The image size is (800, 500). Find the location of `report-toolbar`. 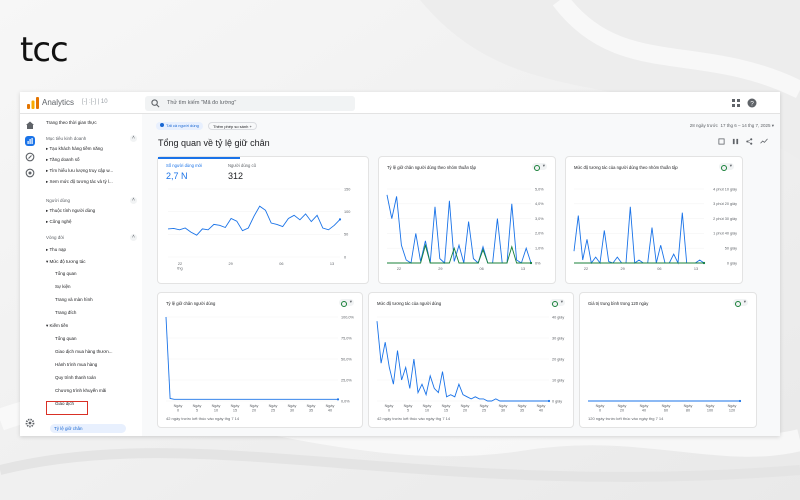

report-toolbar is located at coordinates (745, 142).